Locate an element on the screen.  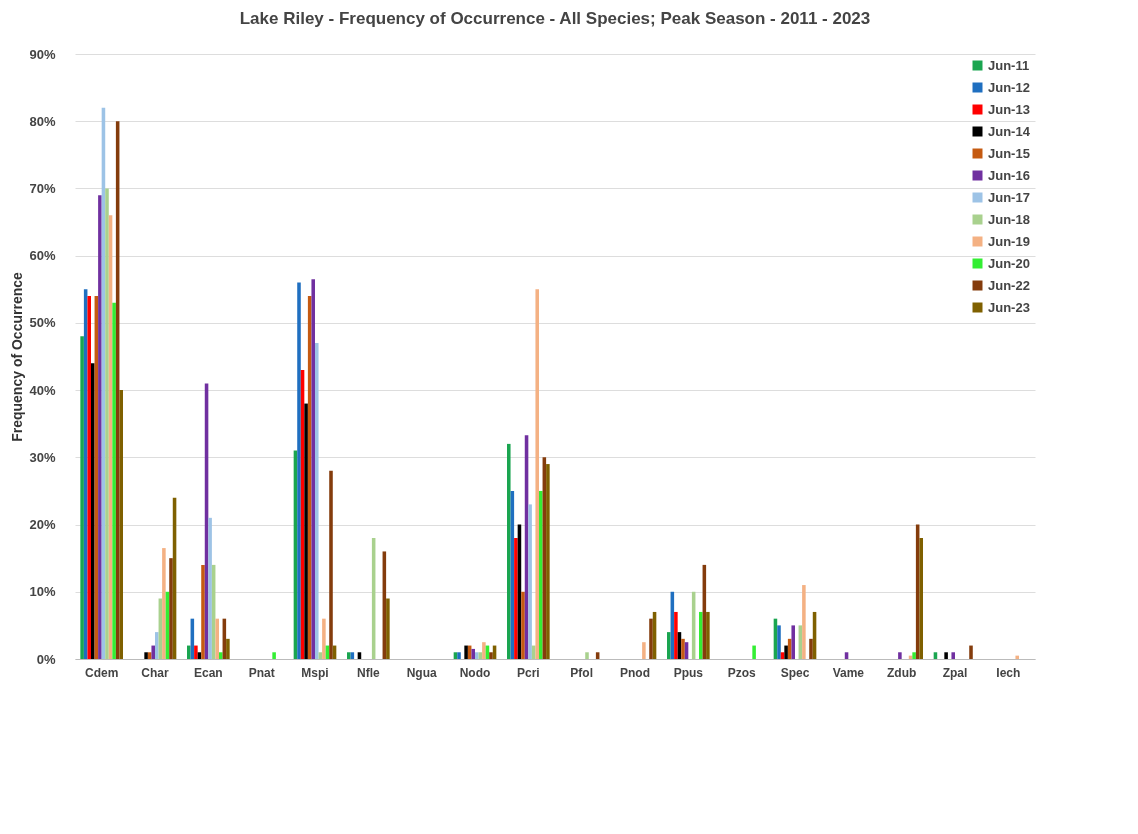
legend-label: Jun-18 is located at coordinates (1009, 219).